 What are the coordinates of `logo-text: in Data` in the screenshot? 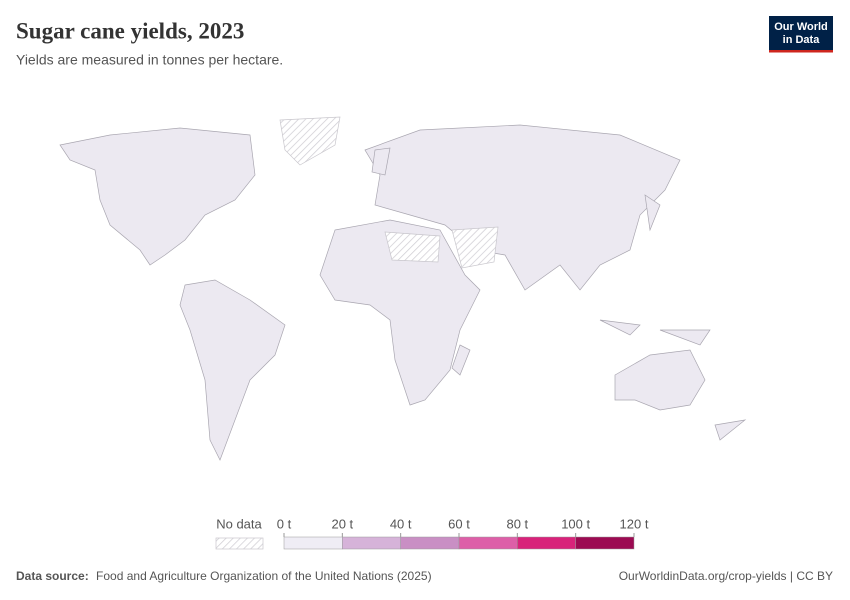 It's located at (802, 40).